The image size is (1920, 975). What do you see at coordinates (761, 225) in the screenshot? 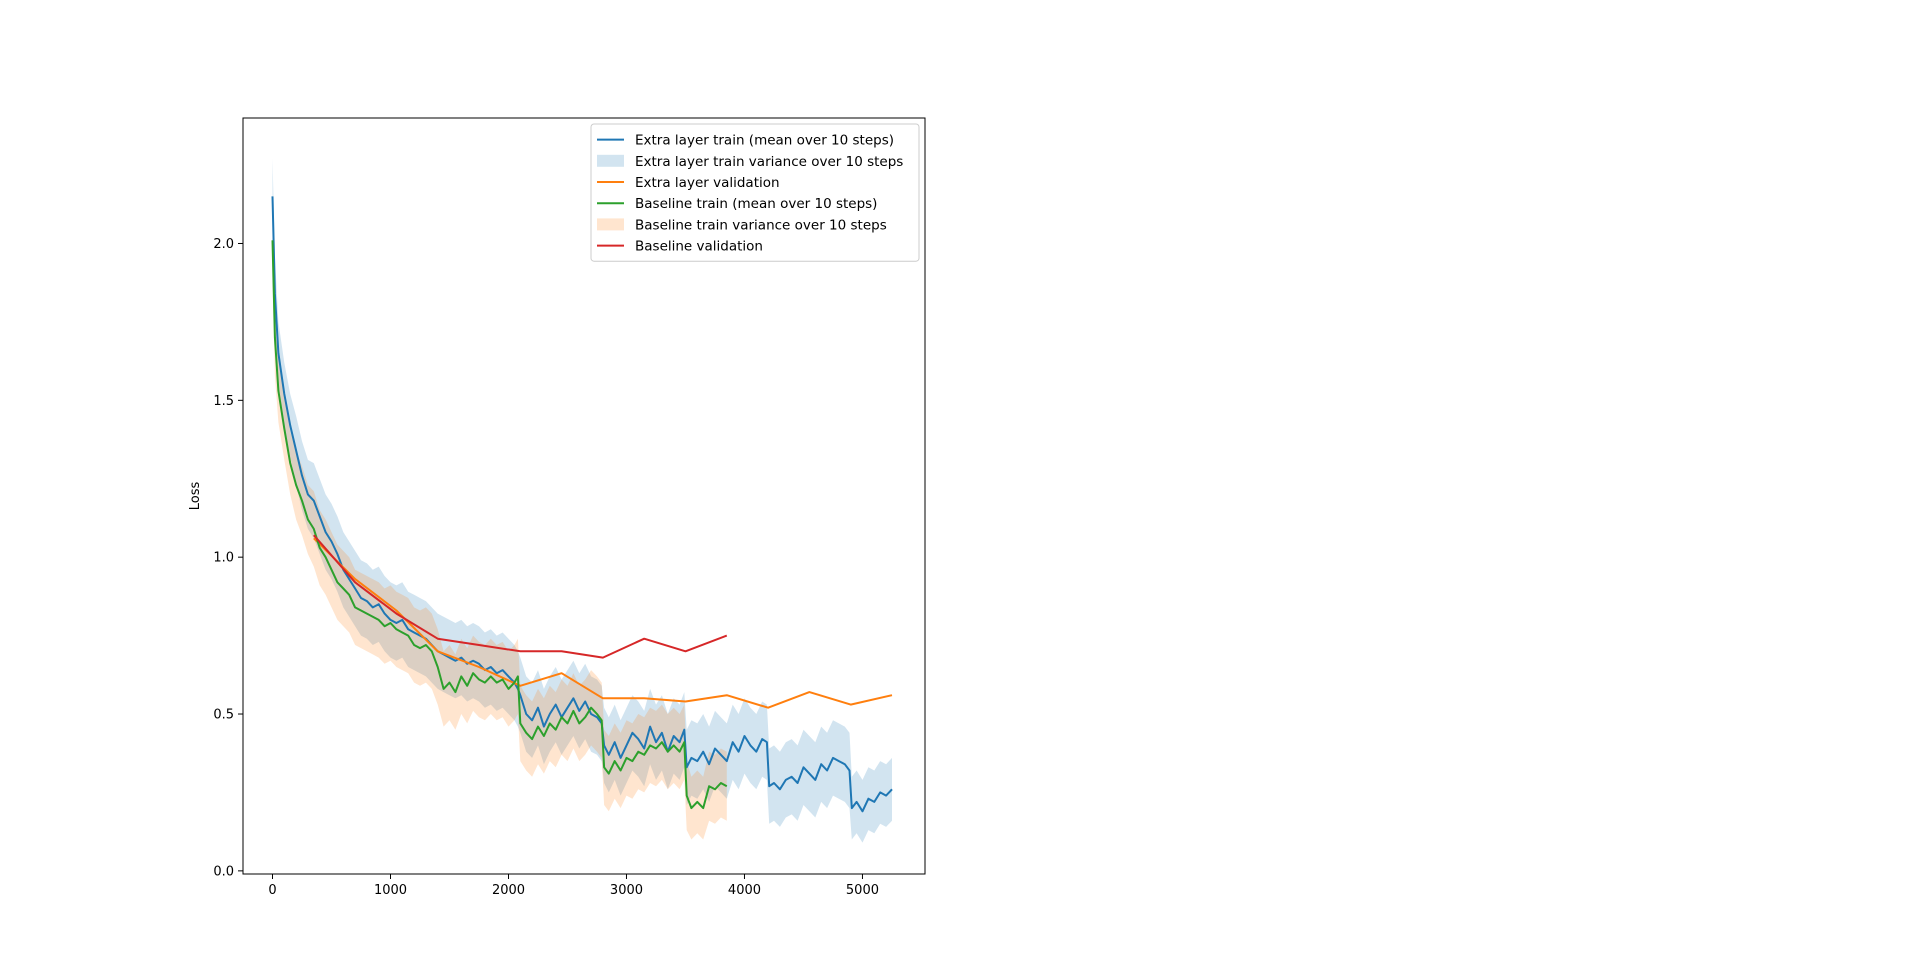
I see `legend-label: Baseline train variance over 10 steps` at bounding box center [761, 225].